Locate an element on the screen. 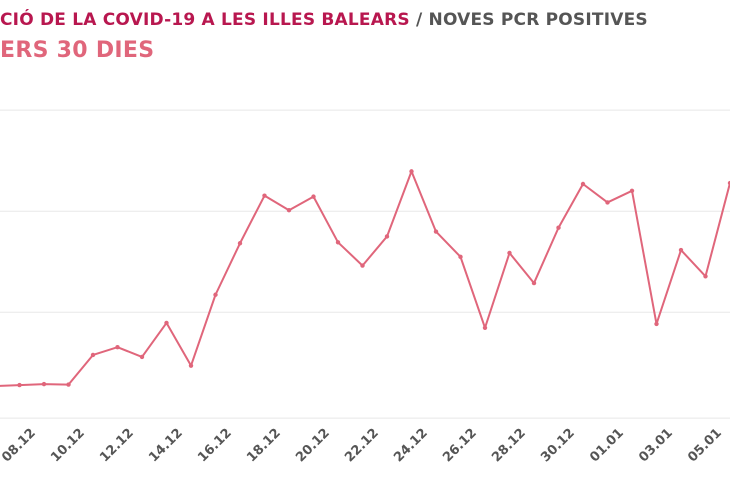 The image size is (730, 500). x-tick-label: 20.12 is located at coordinates (313, 446).